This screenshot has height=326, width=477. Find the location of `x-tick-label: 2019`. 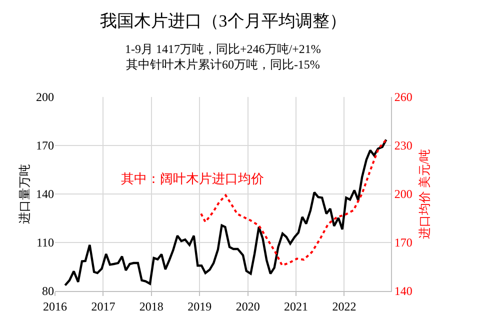

x-tick-label: 2019 is located at coordinates (200, 306).